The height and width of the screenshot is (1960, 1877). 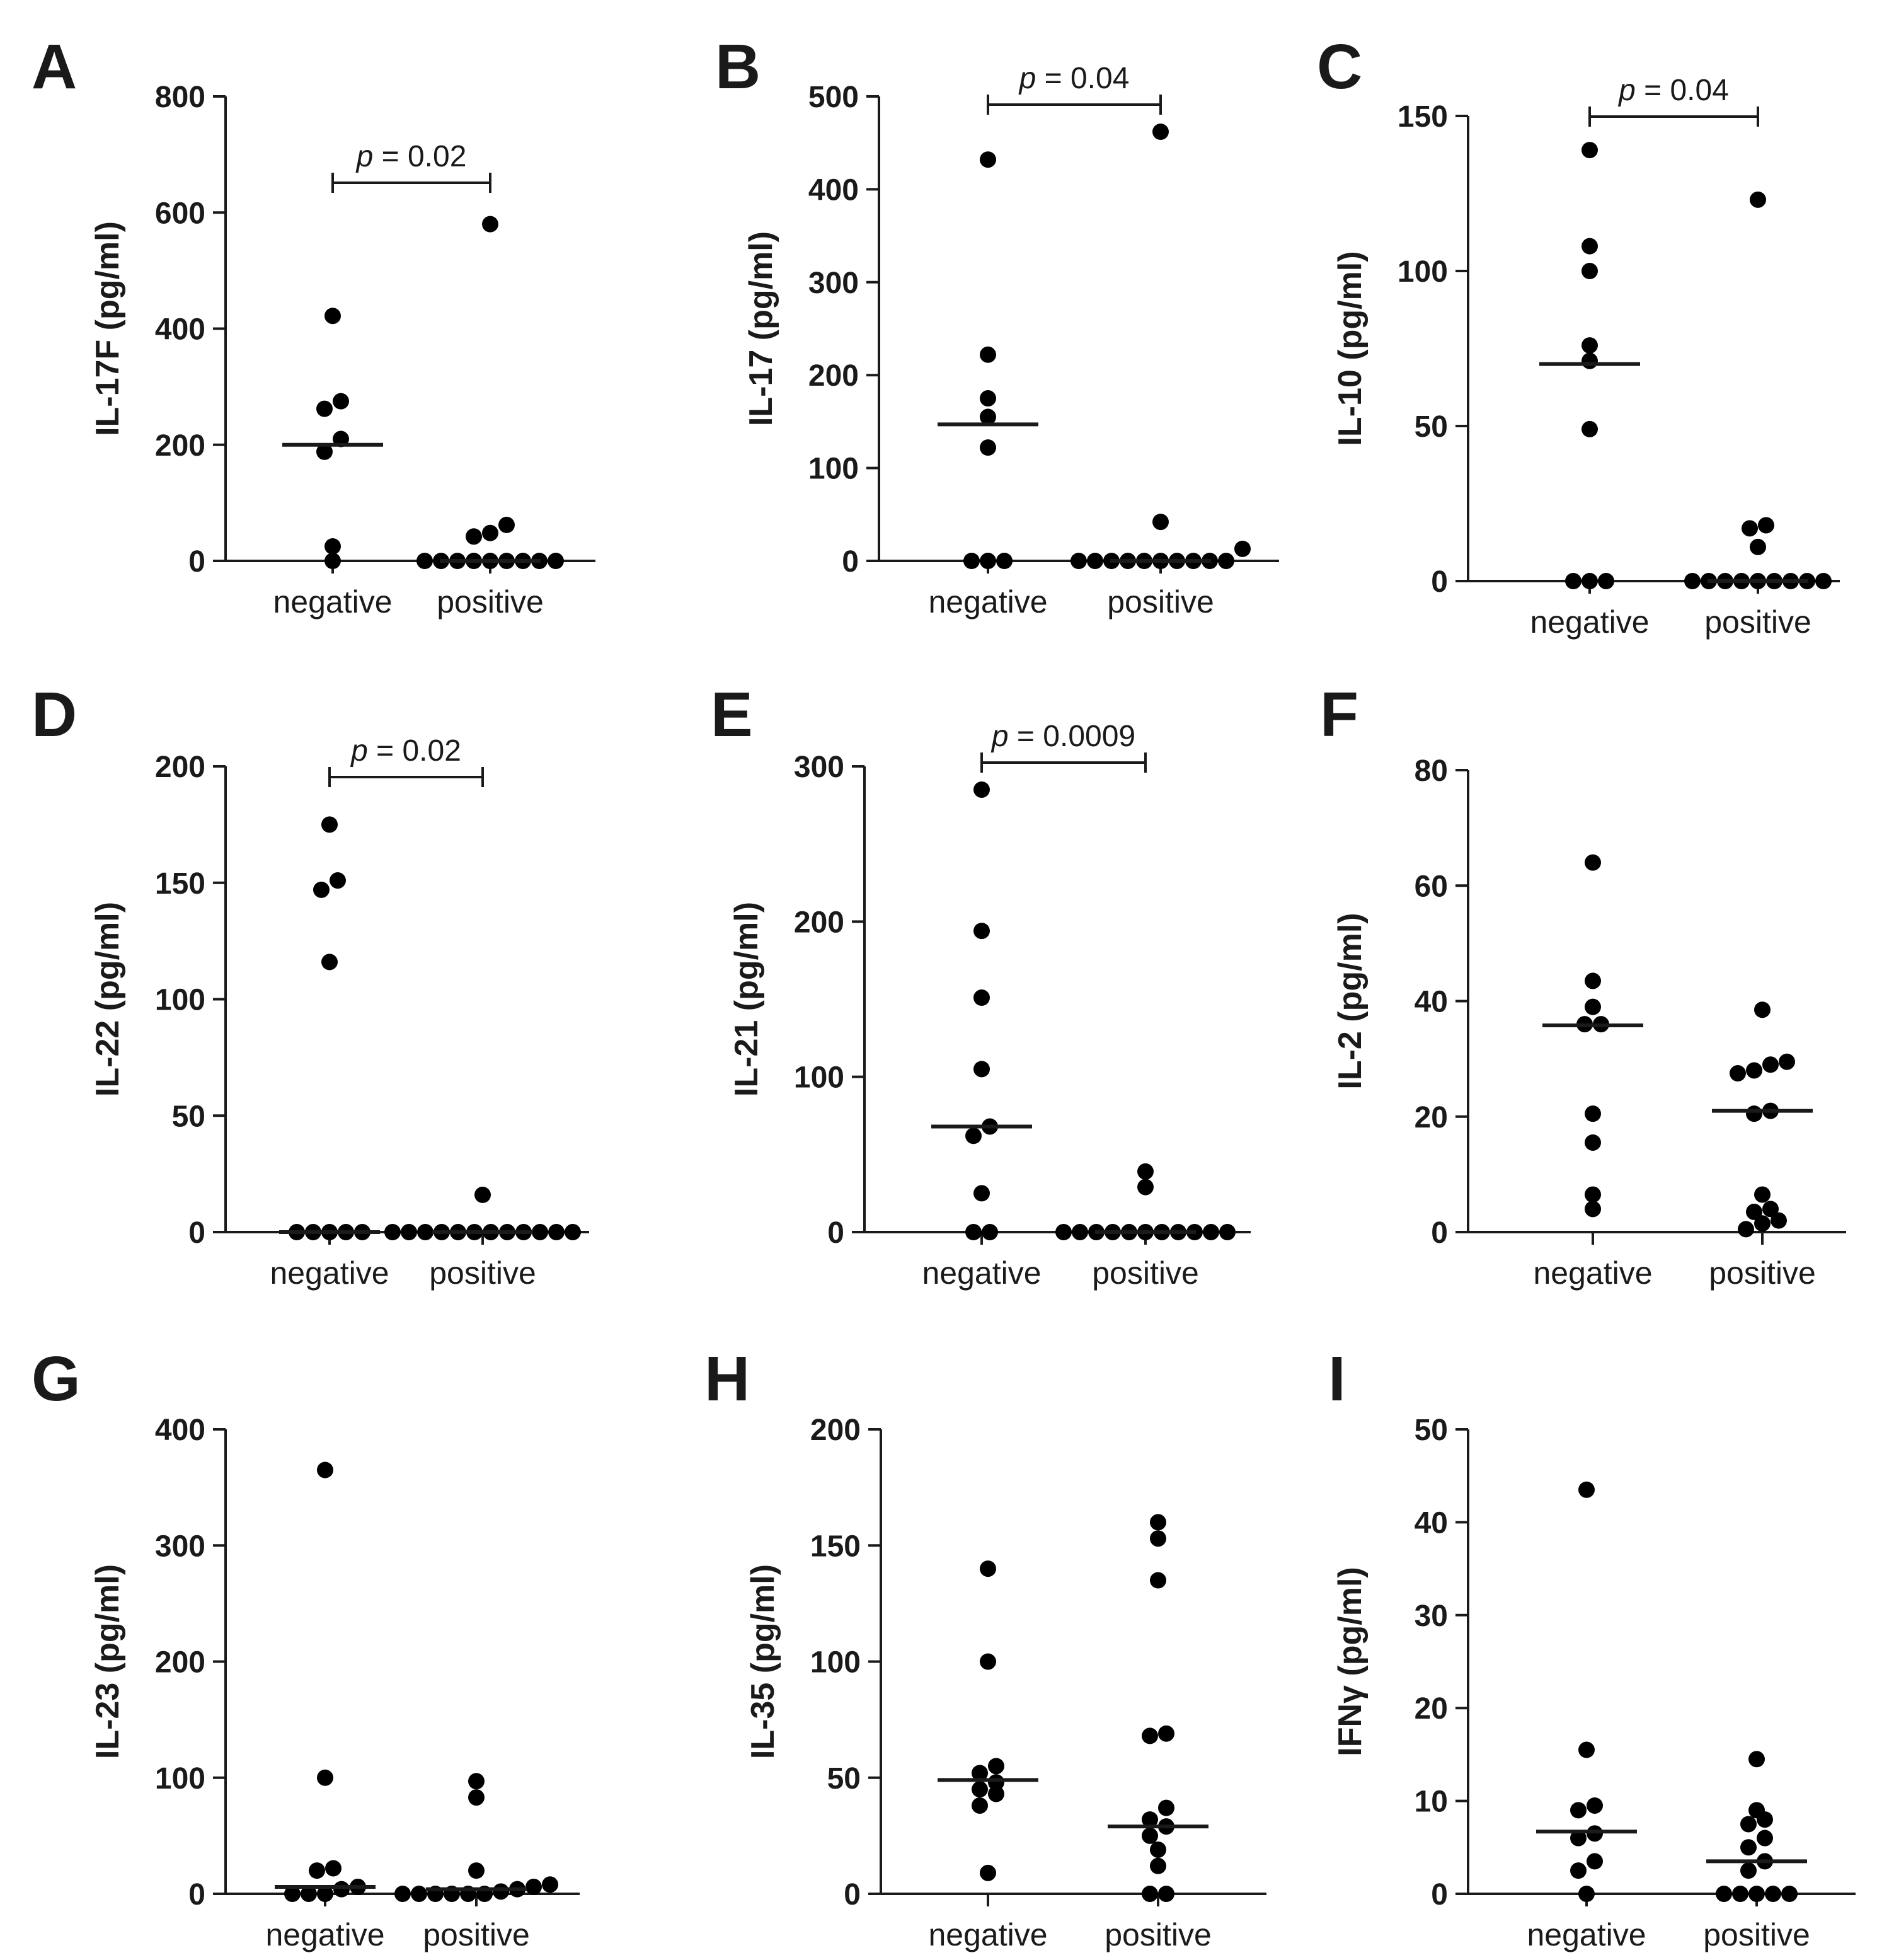 I want to click on p-value-label: p = 0.0009, so click(x=1063, y=737).